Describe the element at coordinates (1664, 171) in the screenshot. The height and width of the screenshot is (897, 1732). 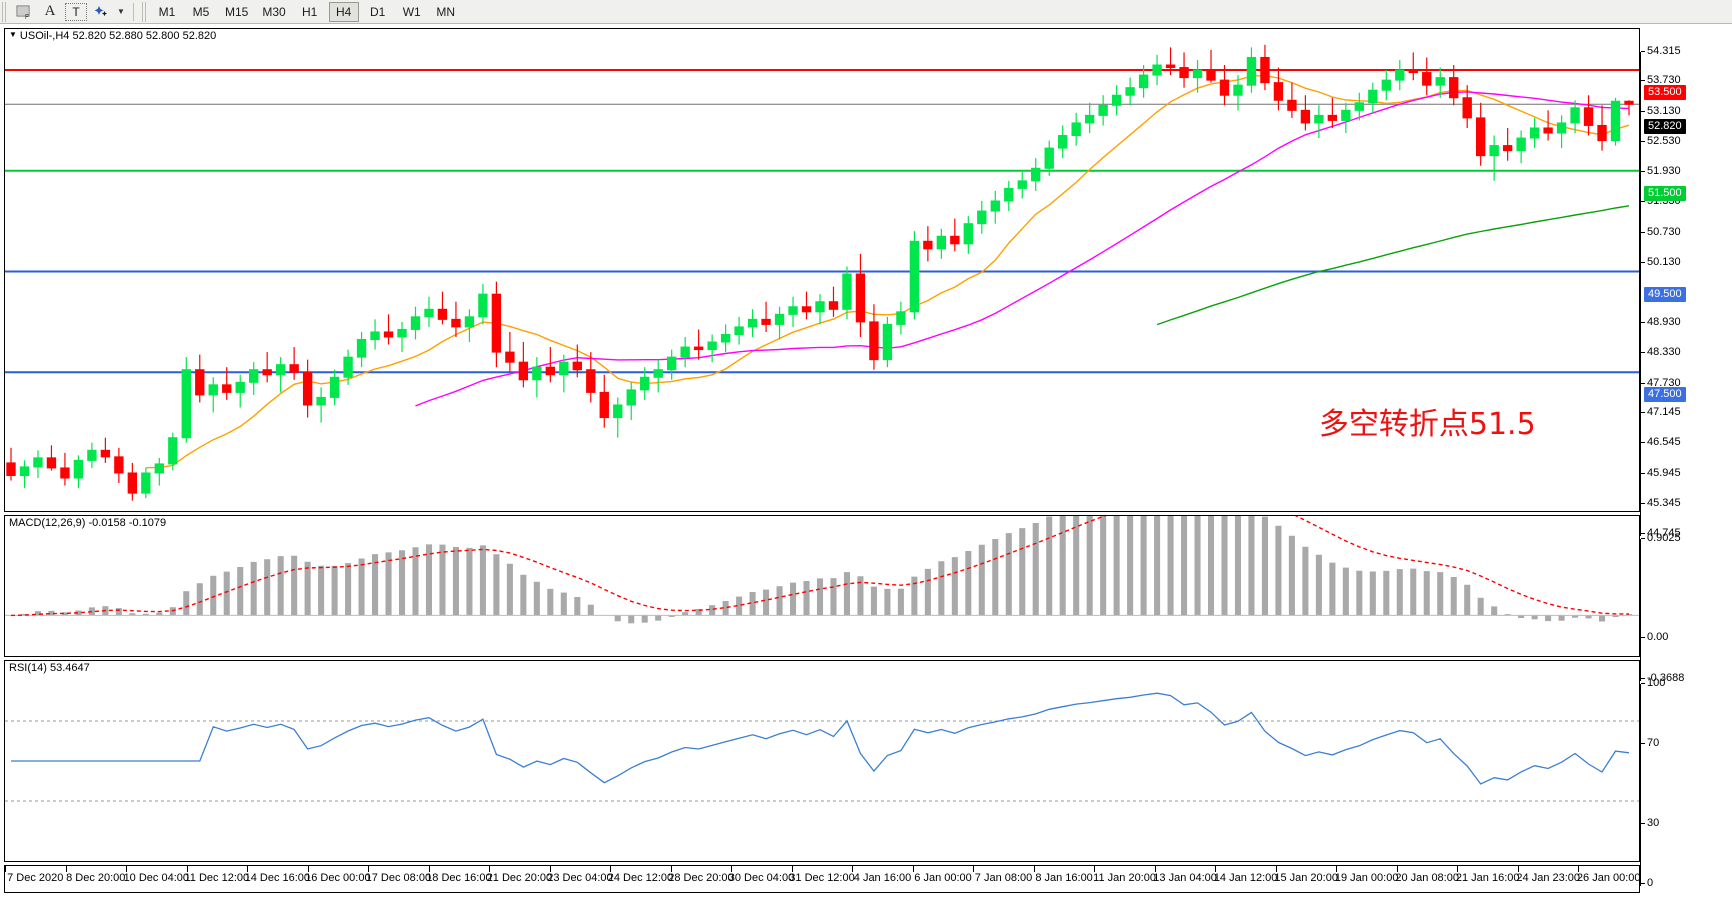
I see `tick-label: 51.930` at that location.